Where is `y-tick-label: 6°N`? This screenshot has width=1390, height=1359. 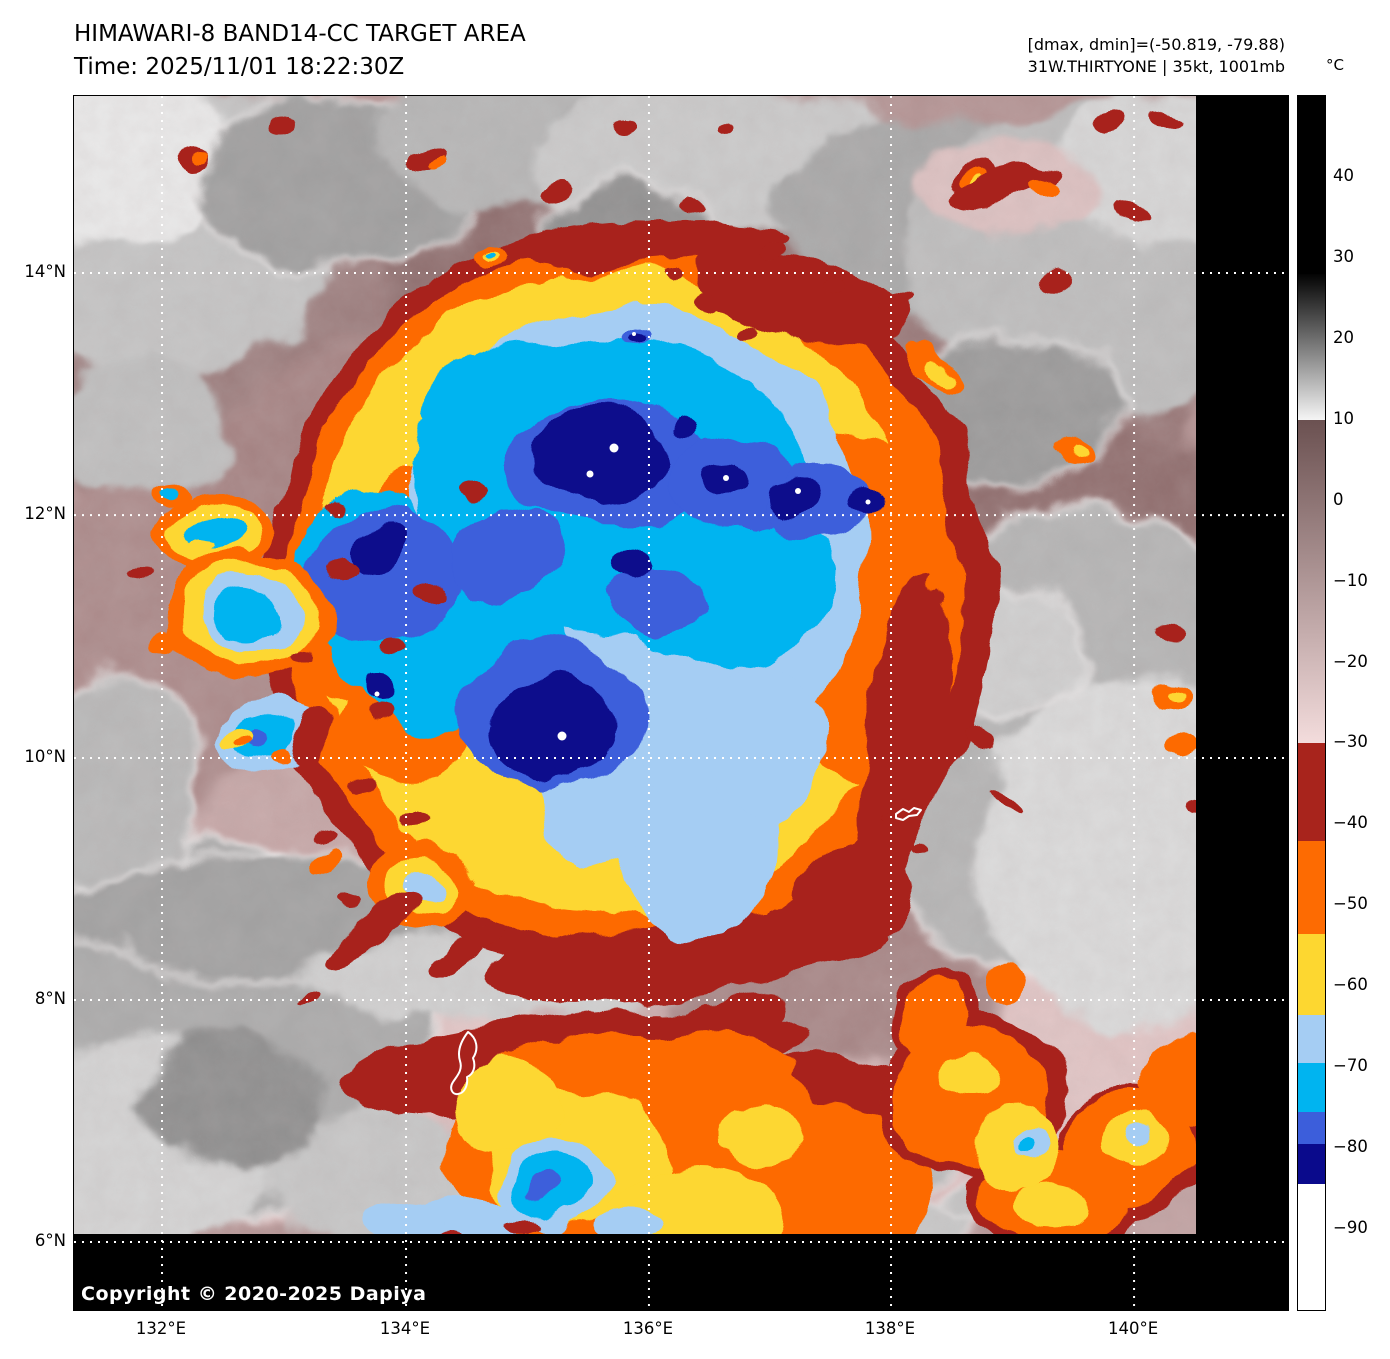
y-tick-label: 6°N is located at coordinates (50, 1241).